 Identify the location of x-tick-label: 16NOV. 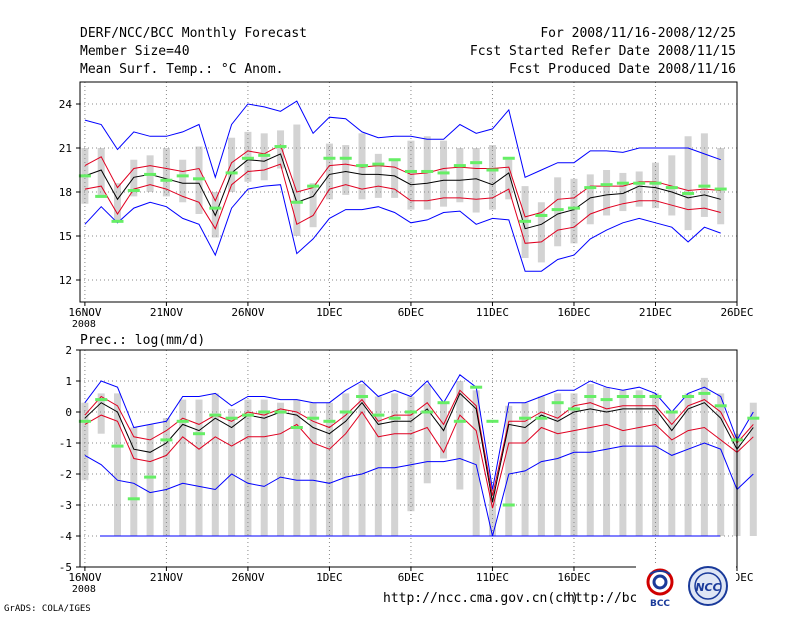
(84, 312).